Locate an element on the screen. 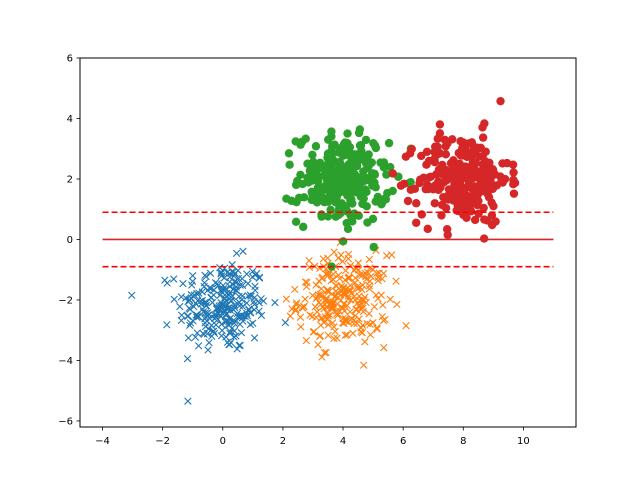  y-tick-label: 2 is located at coordinates (70, 179).